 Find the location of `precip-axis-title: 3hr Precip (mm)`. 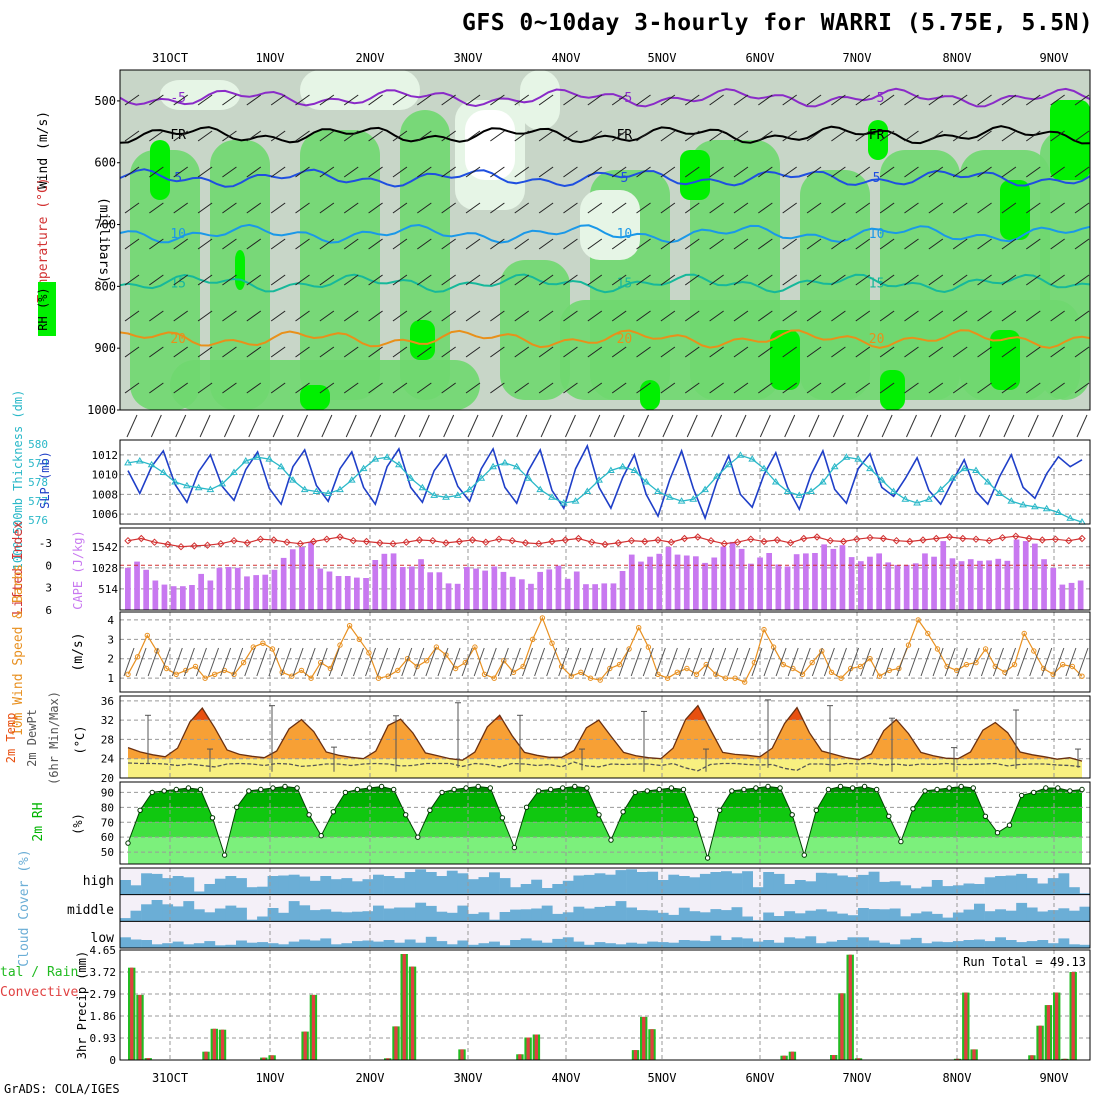

precip-axis-title: 3hr Precip (mm) is located at coordinates (82, 1005).